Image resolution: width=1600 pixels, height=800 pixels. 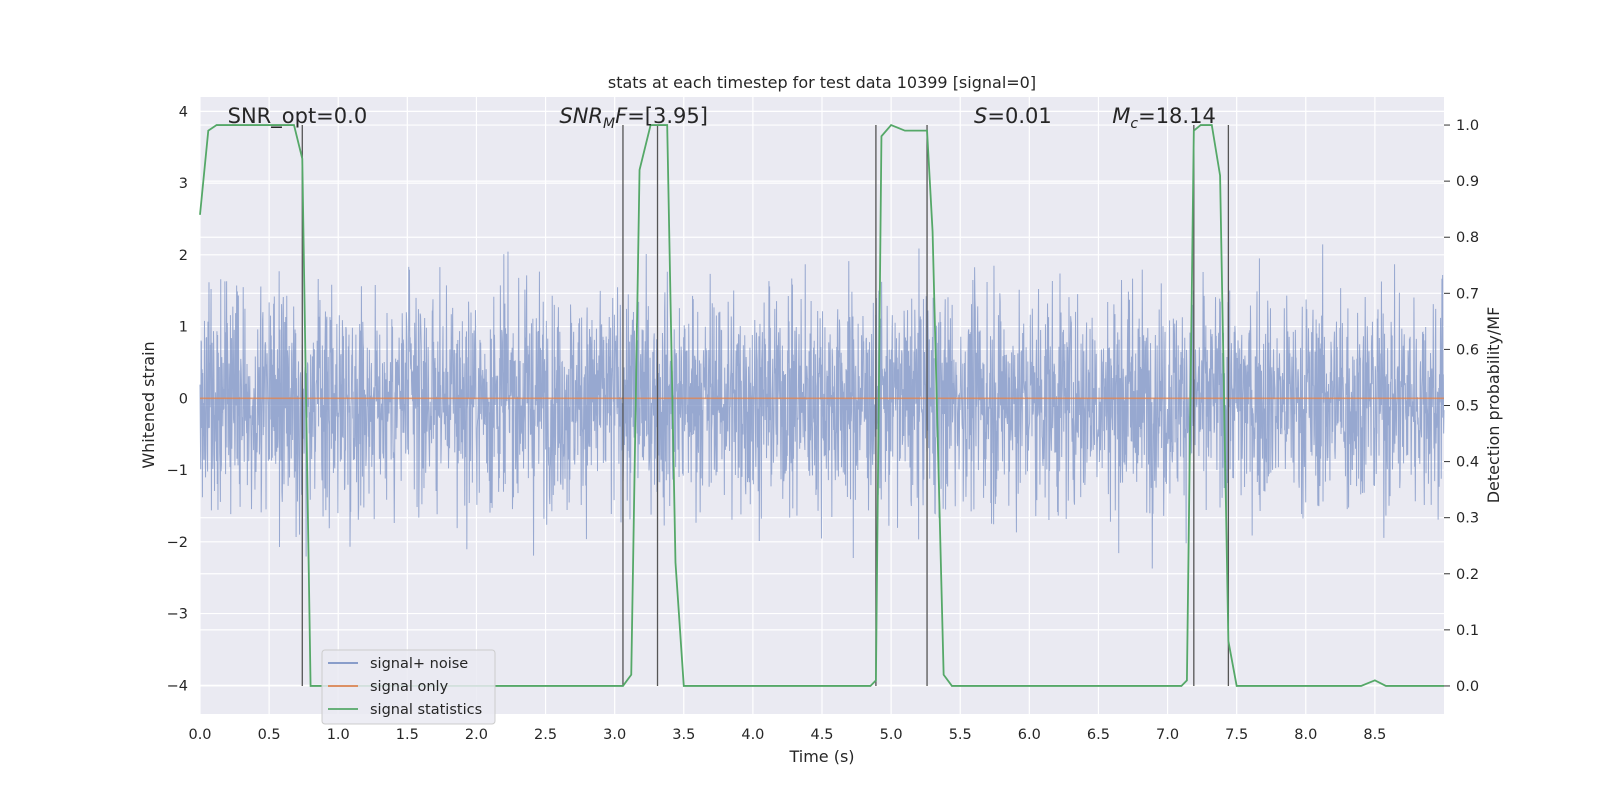 I want to click on x-tick-label: 1.0, so click(x=338, y=735).